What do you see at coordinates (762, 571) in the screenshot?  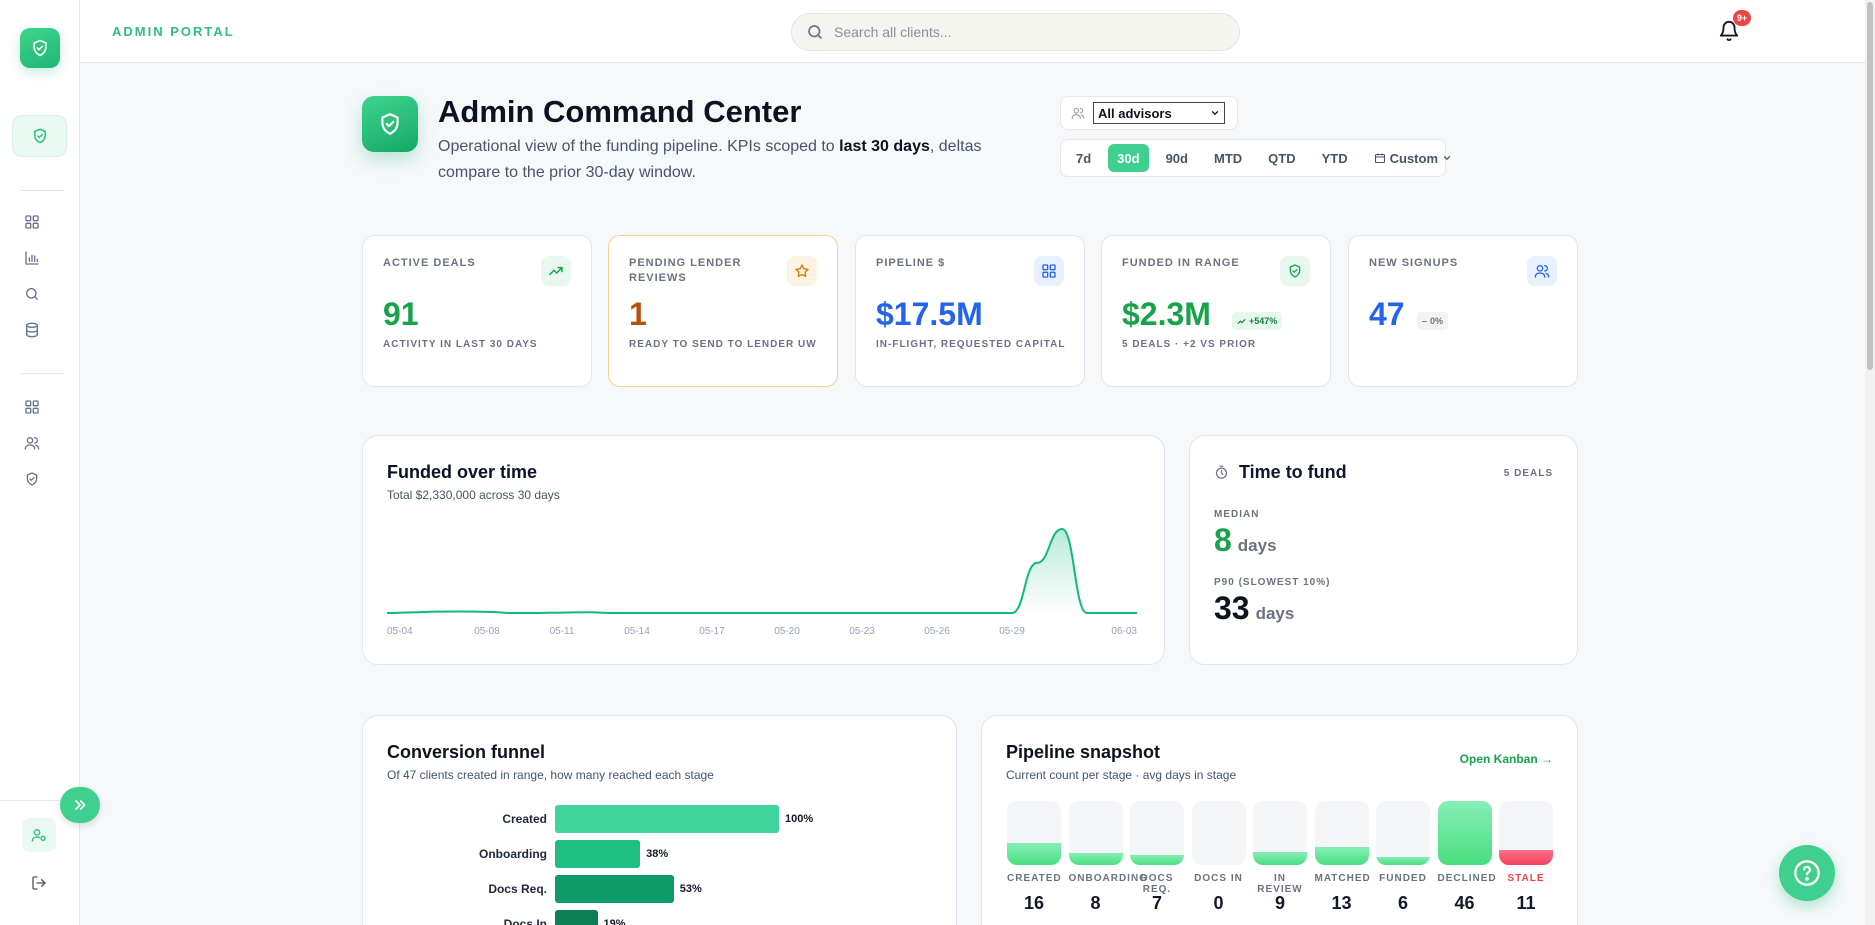 I see `funded-area` at bounding box center [762, 571].